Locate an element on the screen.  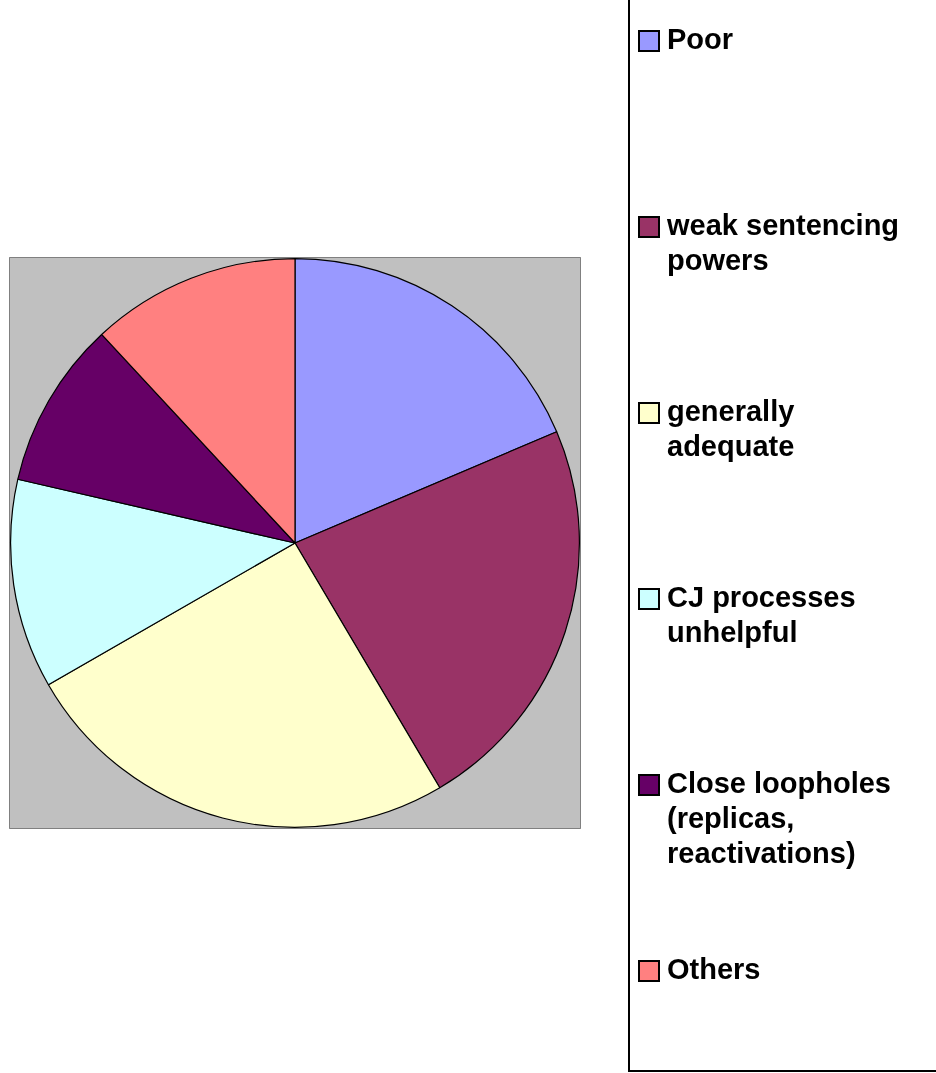
legend-label: generally adequate is located at coordinates (731, 429).